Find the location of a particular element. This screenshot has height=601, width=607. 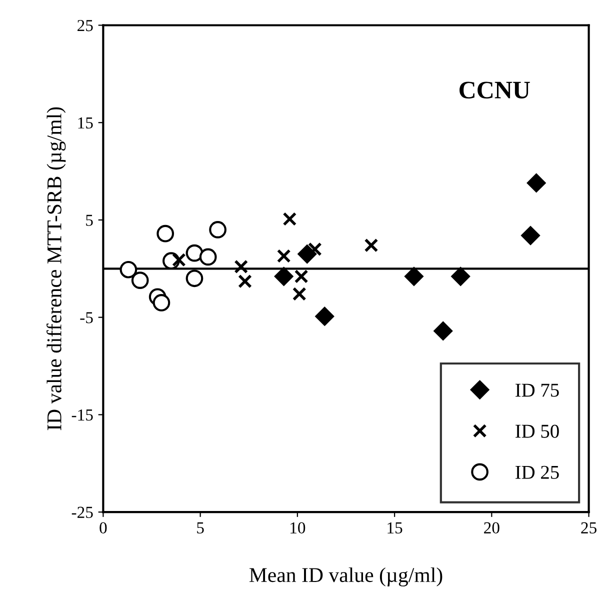

y-tick-label: 25 is located at coordinates (85, 26).